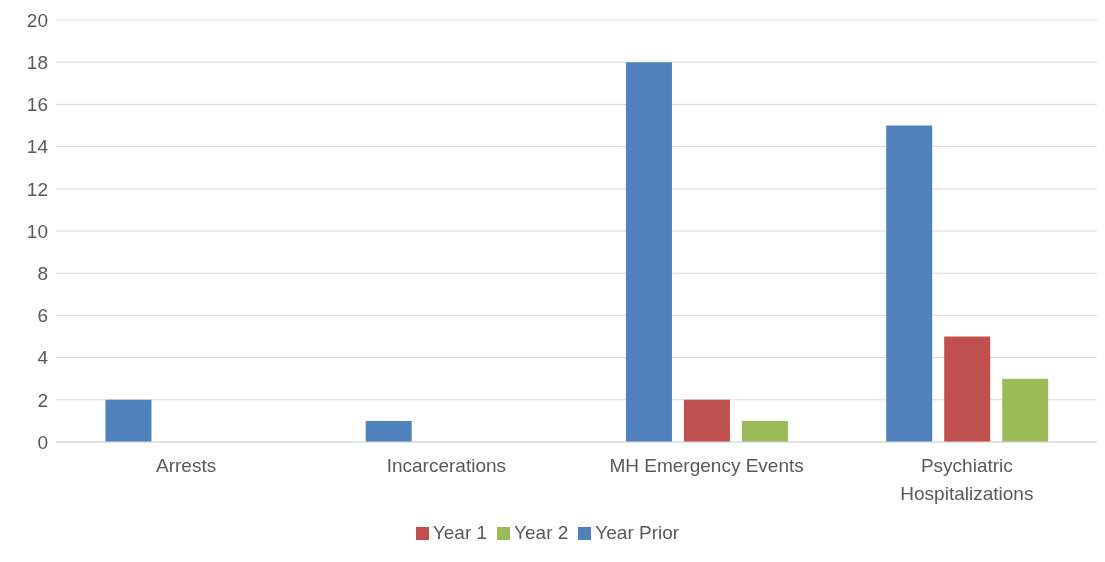  I want to click on y-tick-label: 10, so click(37, 231).